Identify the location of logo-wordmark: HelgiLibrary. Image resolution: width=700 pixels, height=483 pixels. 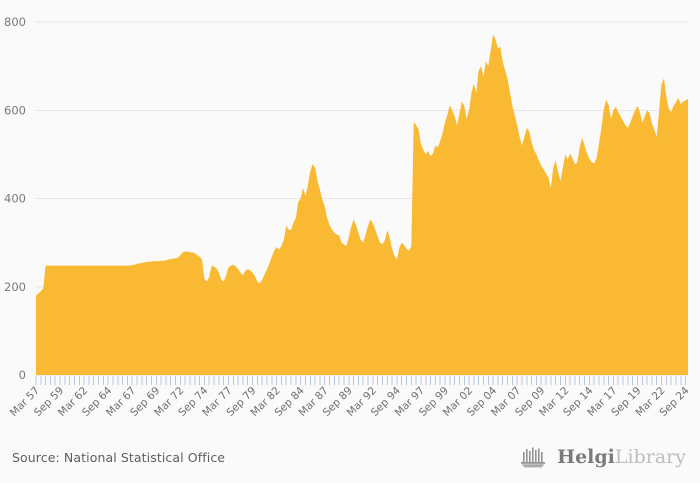
(621, 456).